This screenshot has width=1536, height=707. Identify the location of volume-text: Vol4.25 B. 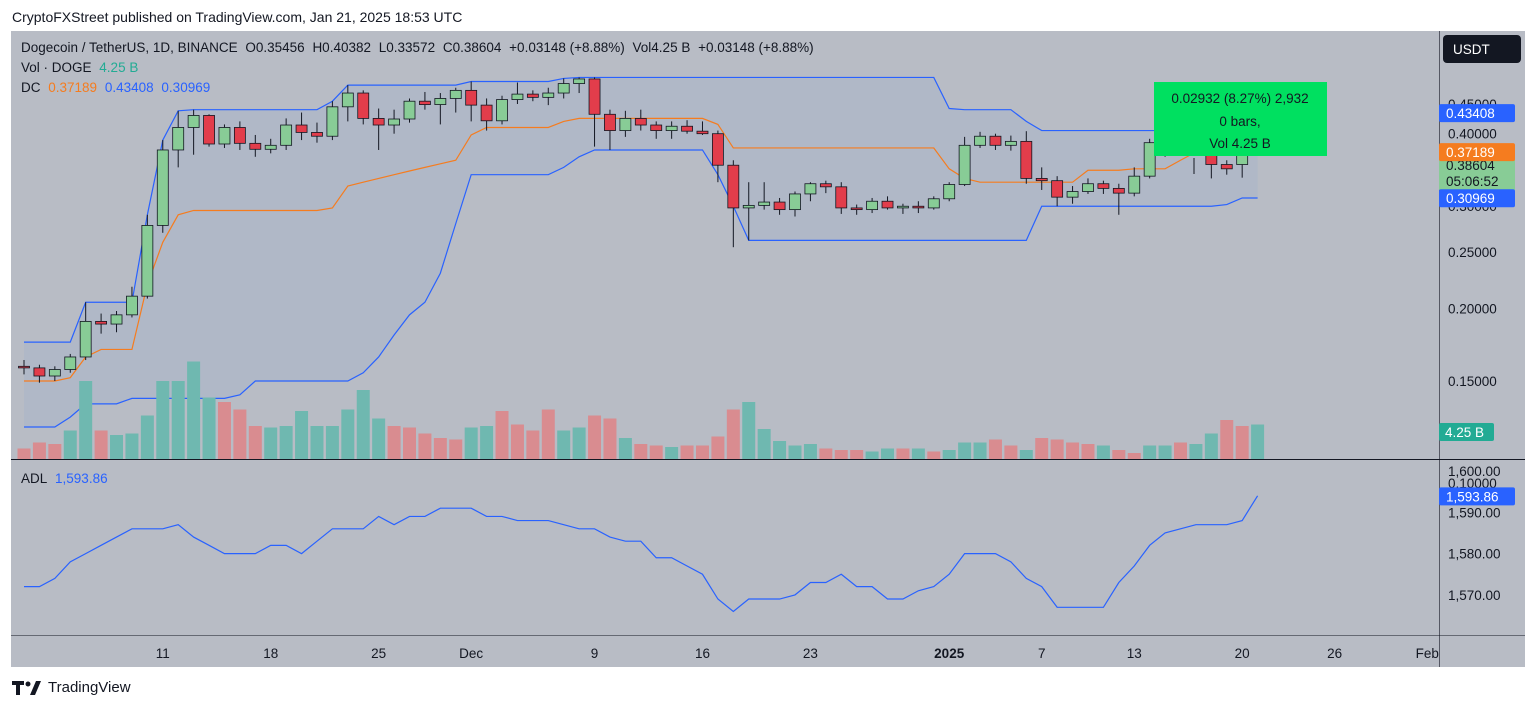
(661, 47).